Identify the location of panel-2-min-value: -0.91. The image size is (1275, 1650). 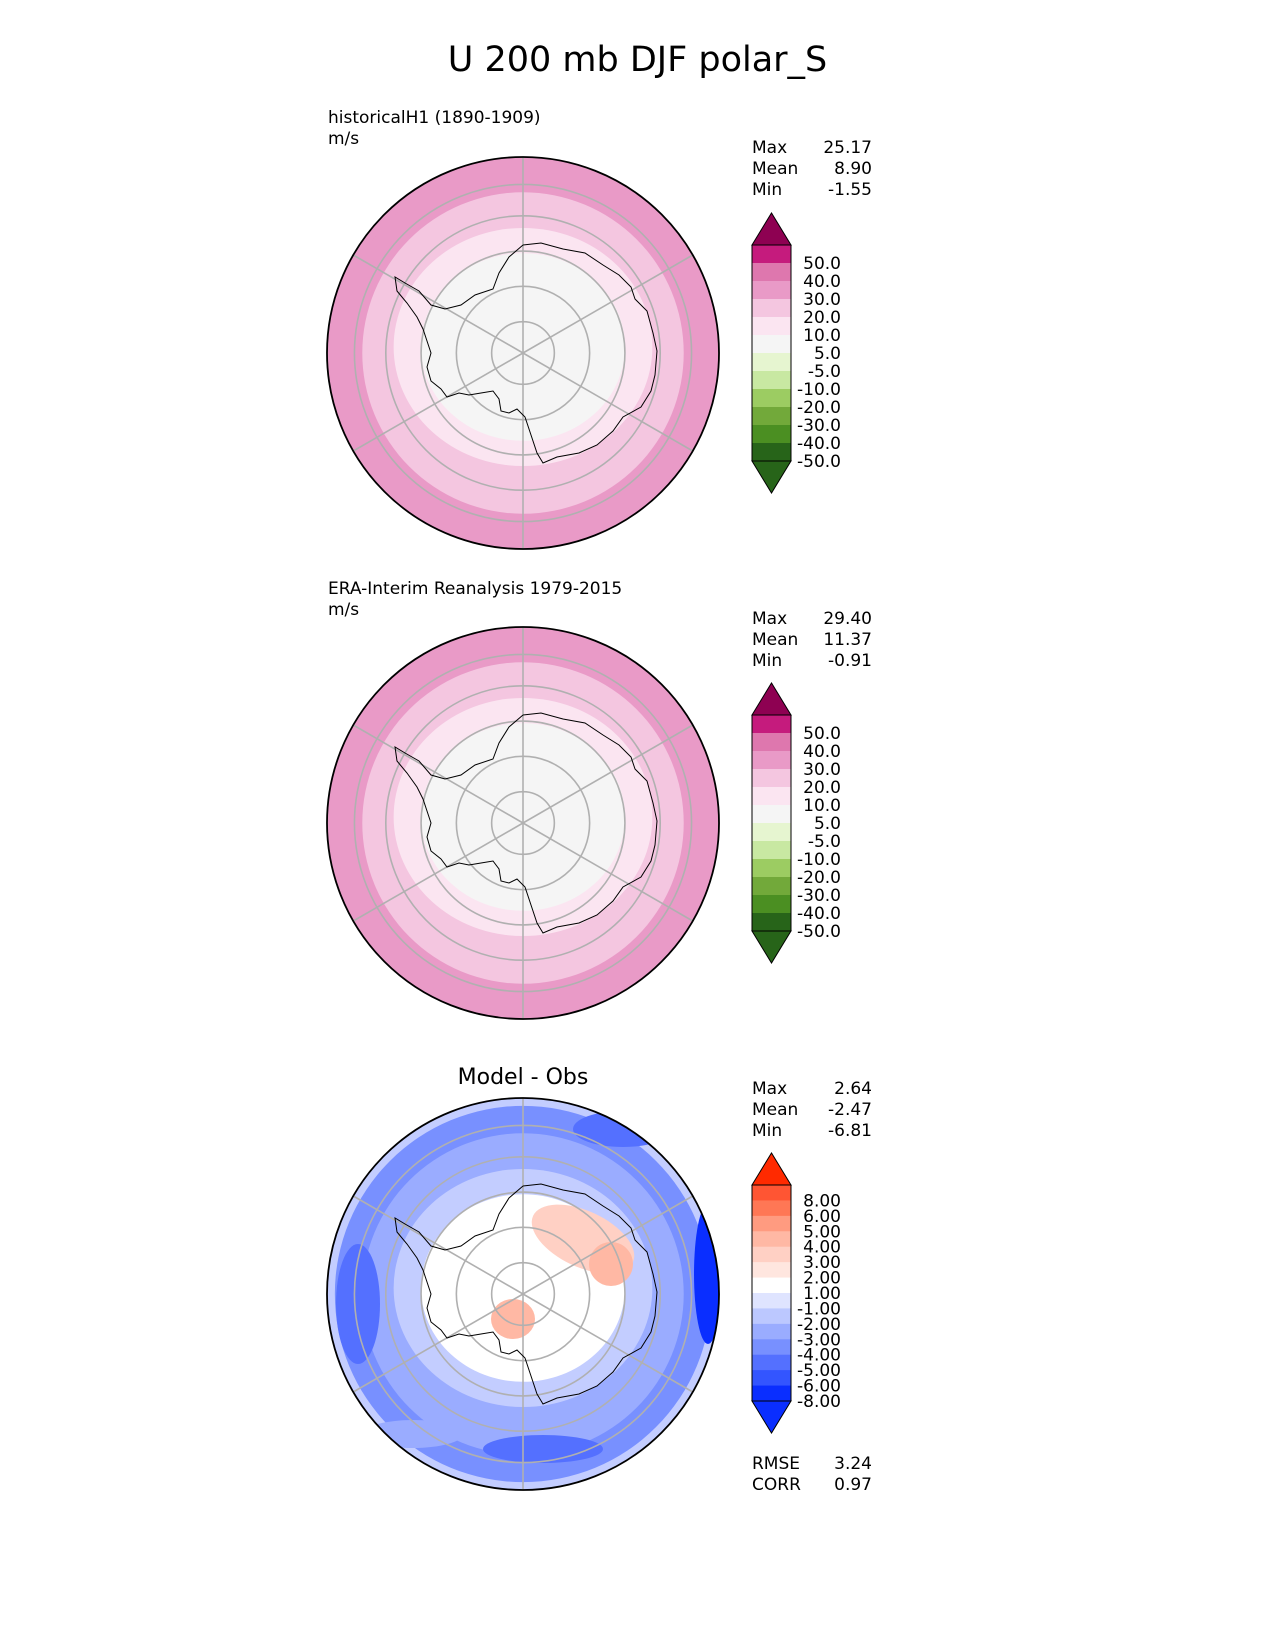
(850, 661).